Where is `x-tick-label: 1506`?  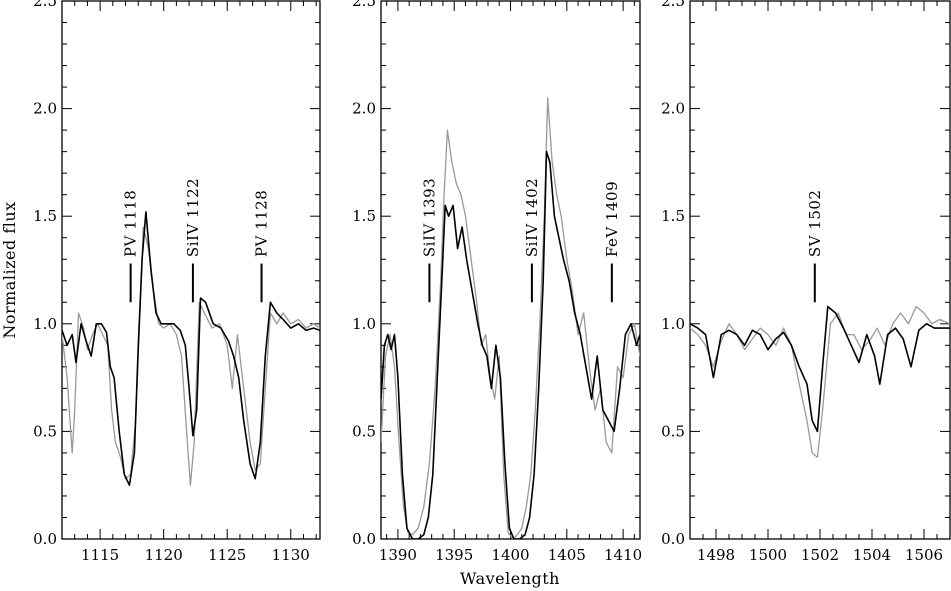 x-tick-label: 1506 is located at coordinates (924, 555).